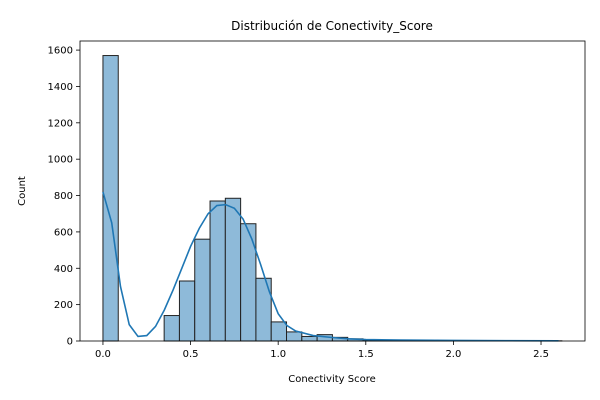  What do you see at coordinates (453, 354) in the screenshot?
I see `x-tick-label: 2.0` at bounding box center [453, 354].